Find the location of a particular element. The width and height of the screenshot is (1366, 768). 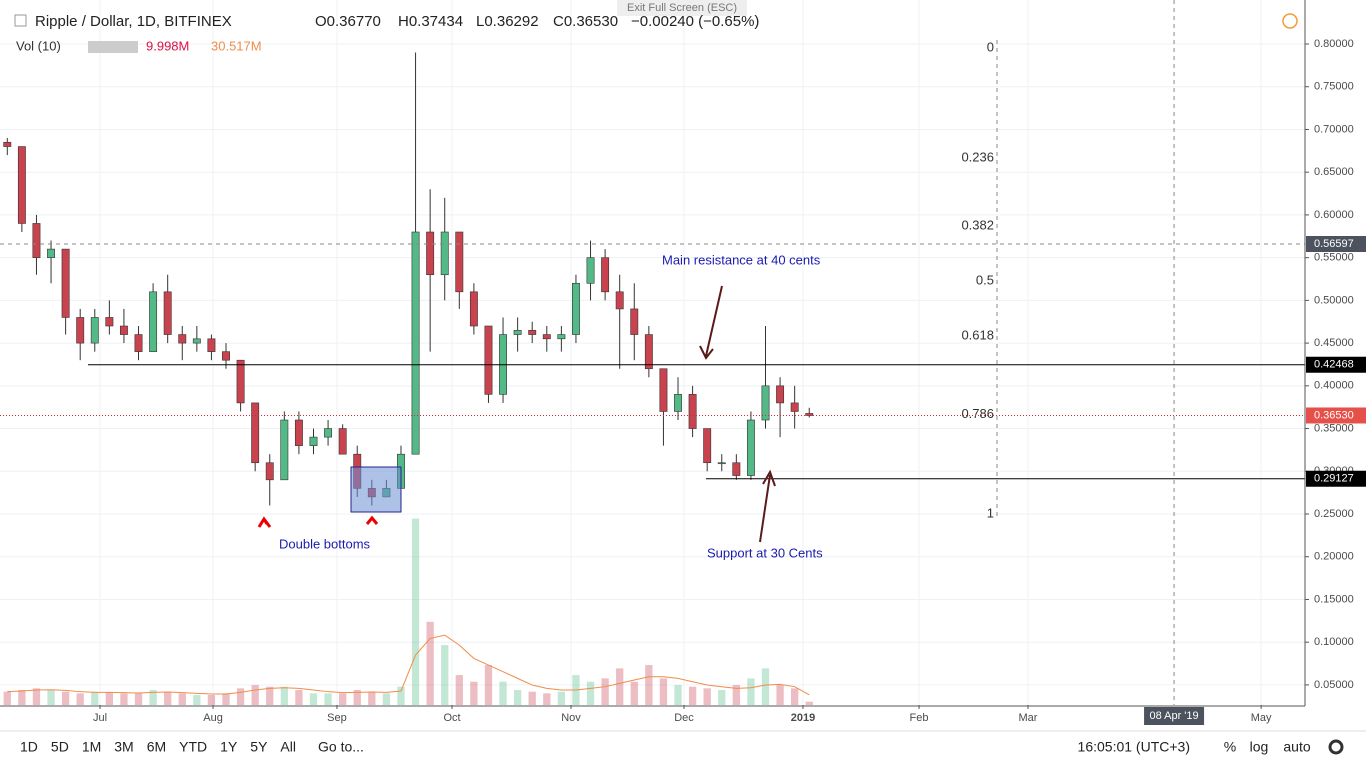

volume-name: Vol (10) is located at coordinates (38, 45).